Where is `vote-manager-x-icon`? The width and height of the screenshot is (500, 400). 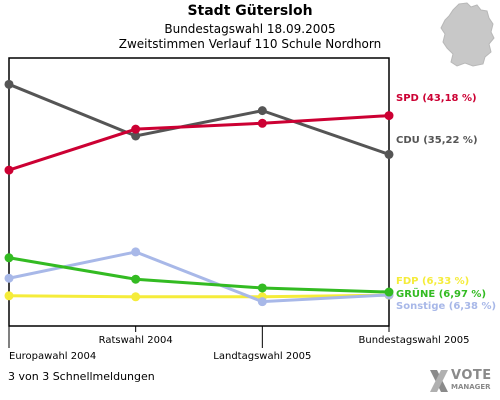 vote-manager-x-icon is located at coordinates (439, 381).